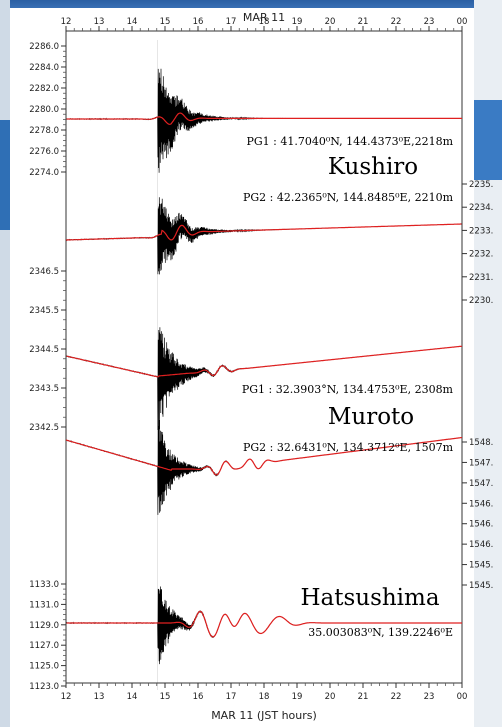  Describe the element at coordinates (369, 598) in the screenshot. I see `hatsushima-station-name: Hatsushima` at that location.